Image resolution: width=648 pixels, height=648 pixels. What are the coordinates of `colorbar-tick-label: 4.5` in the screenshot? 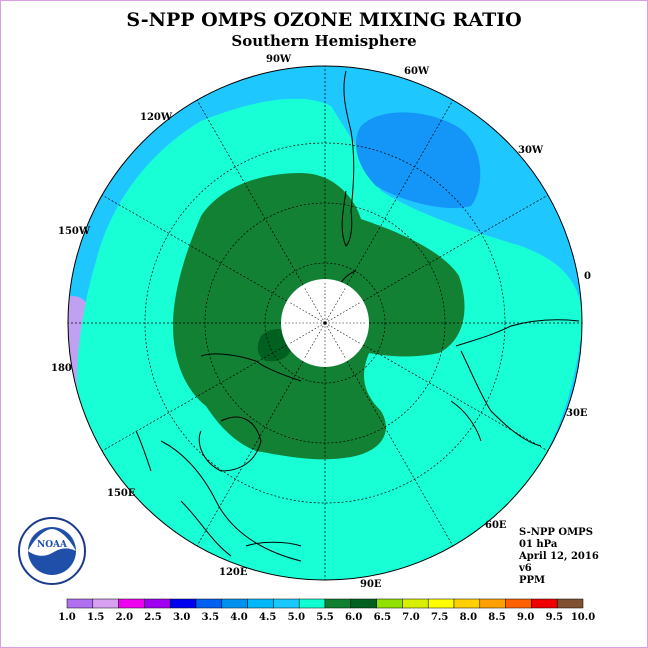 It's located at (267, 617).